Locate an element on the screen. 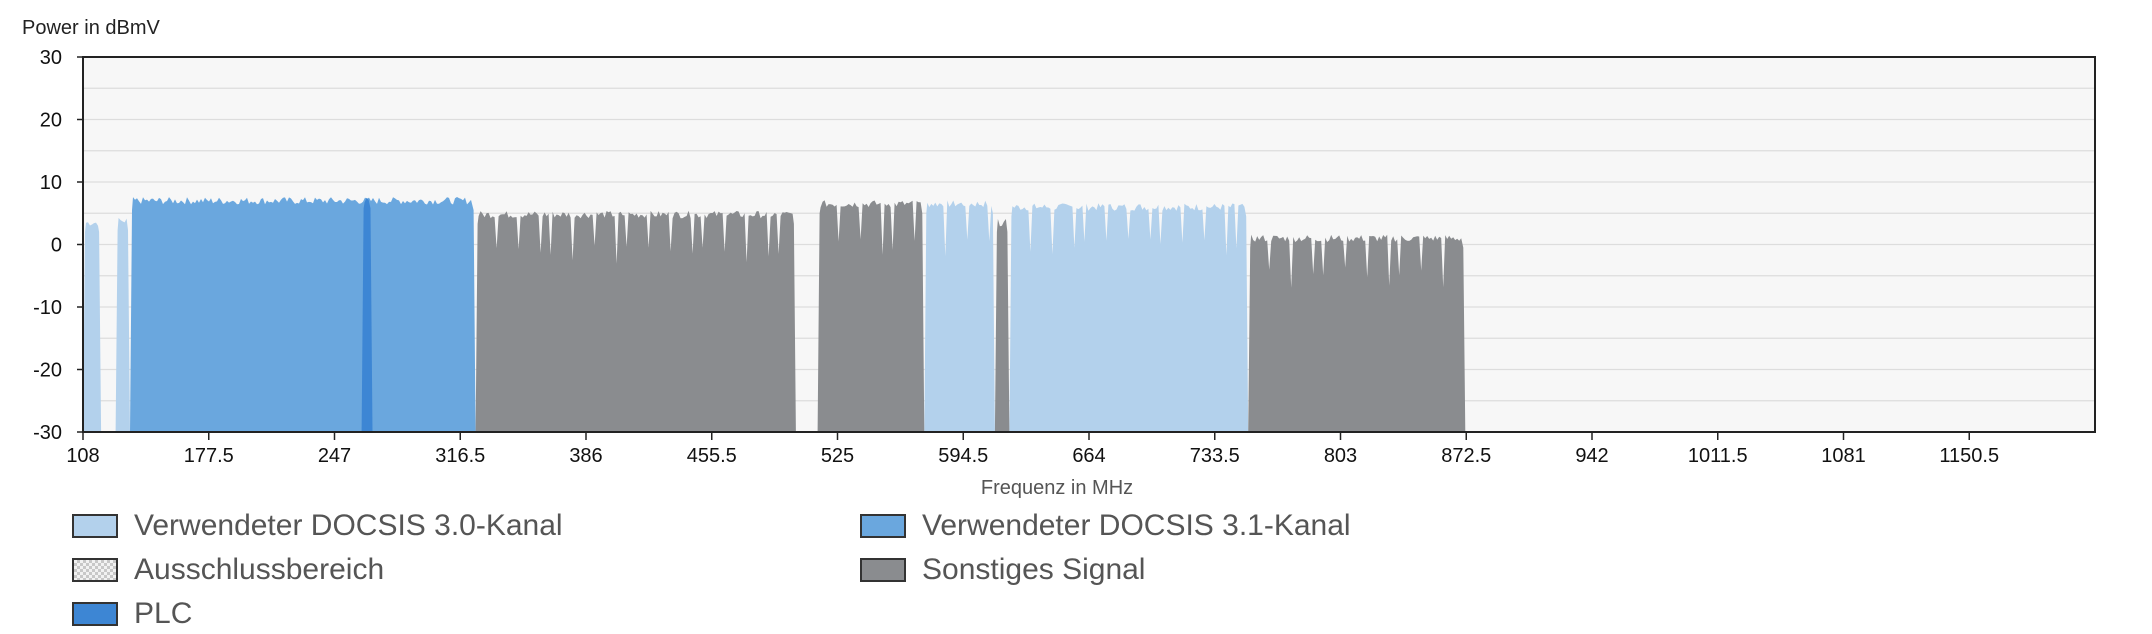 This screenshot has width=2152, height=634. y-axis: 30 20 10 0 -10 -20 -30 is located at coordinates (58, 245).